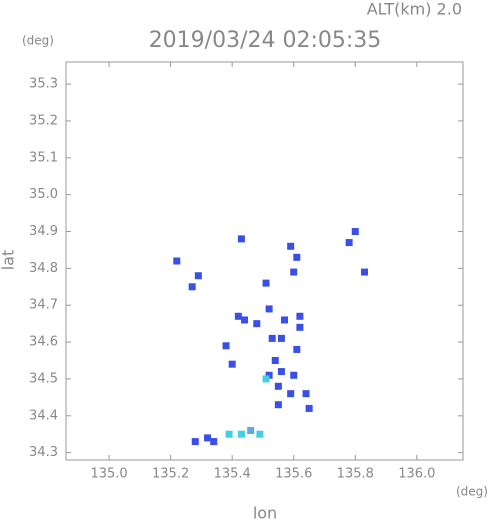  What do you see at coordinates (355, 474) in the screenshot?
I see `x-tick-label: 135.8` at bounding box center [355, 474].